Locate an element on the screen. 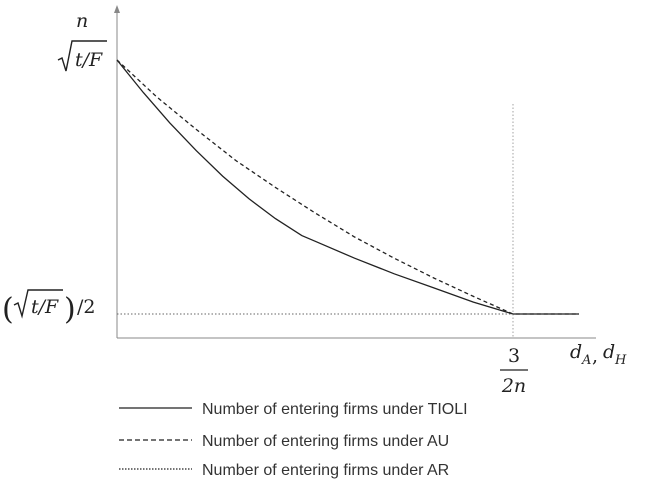  sqrt-radical-bottom is located at coordinates (38, 304).